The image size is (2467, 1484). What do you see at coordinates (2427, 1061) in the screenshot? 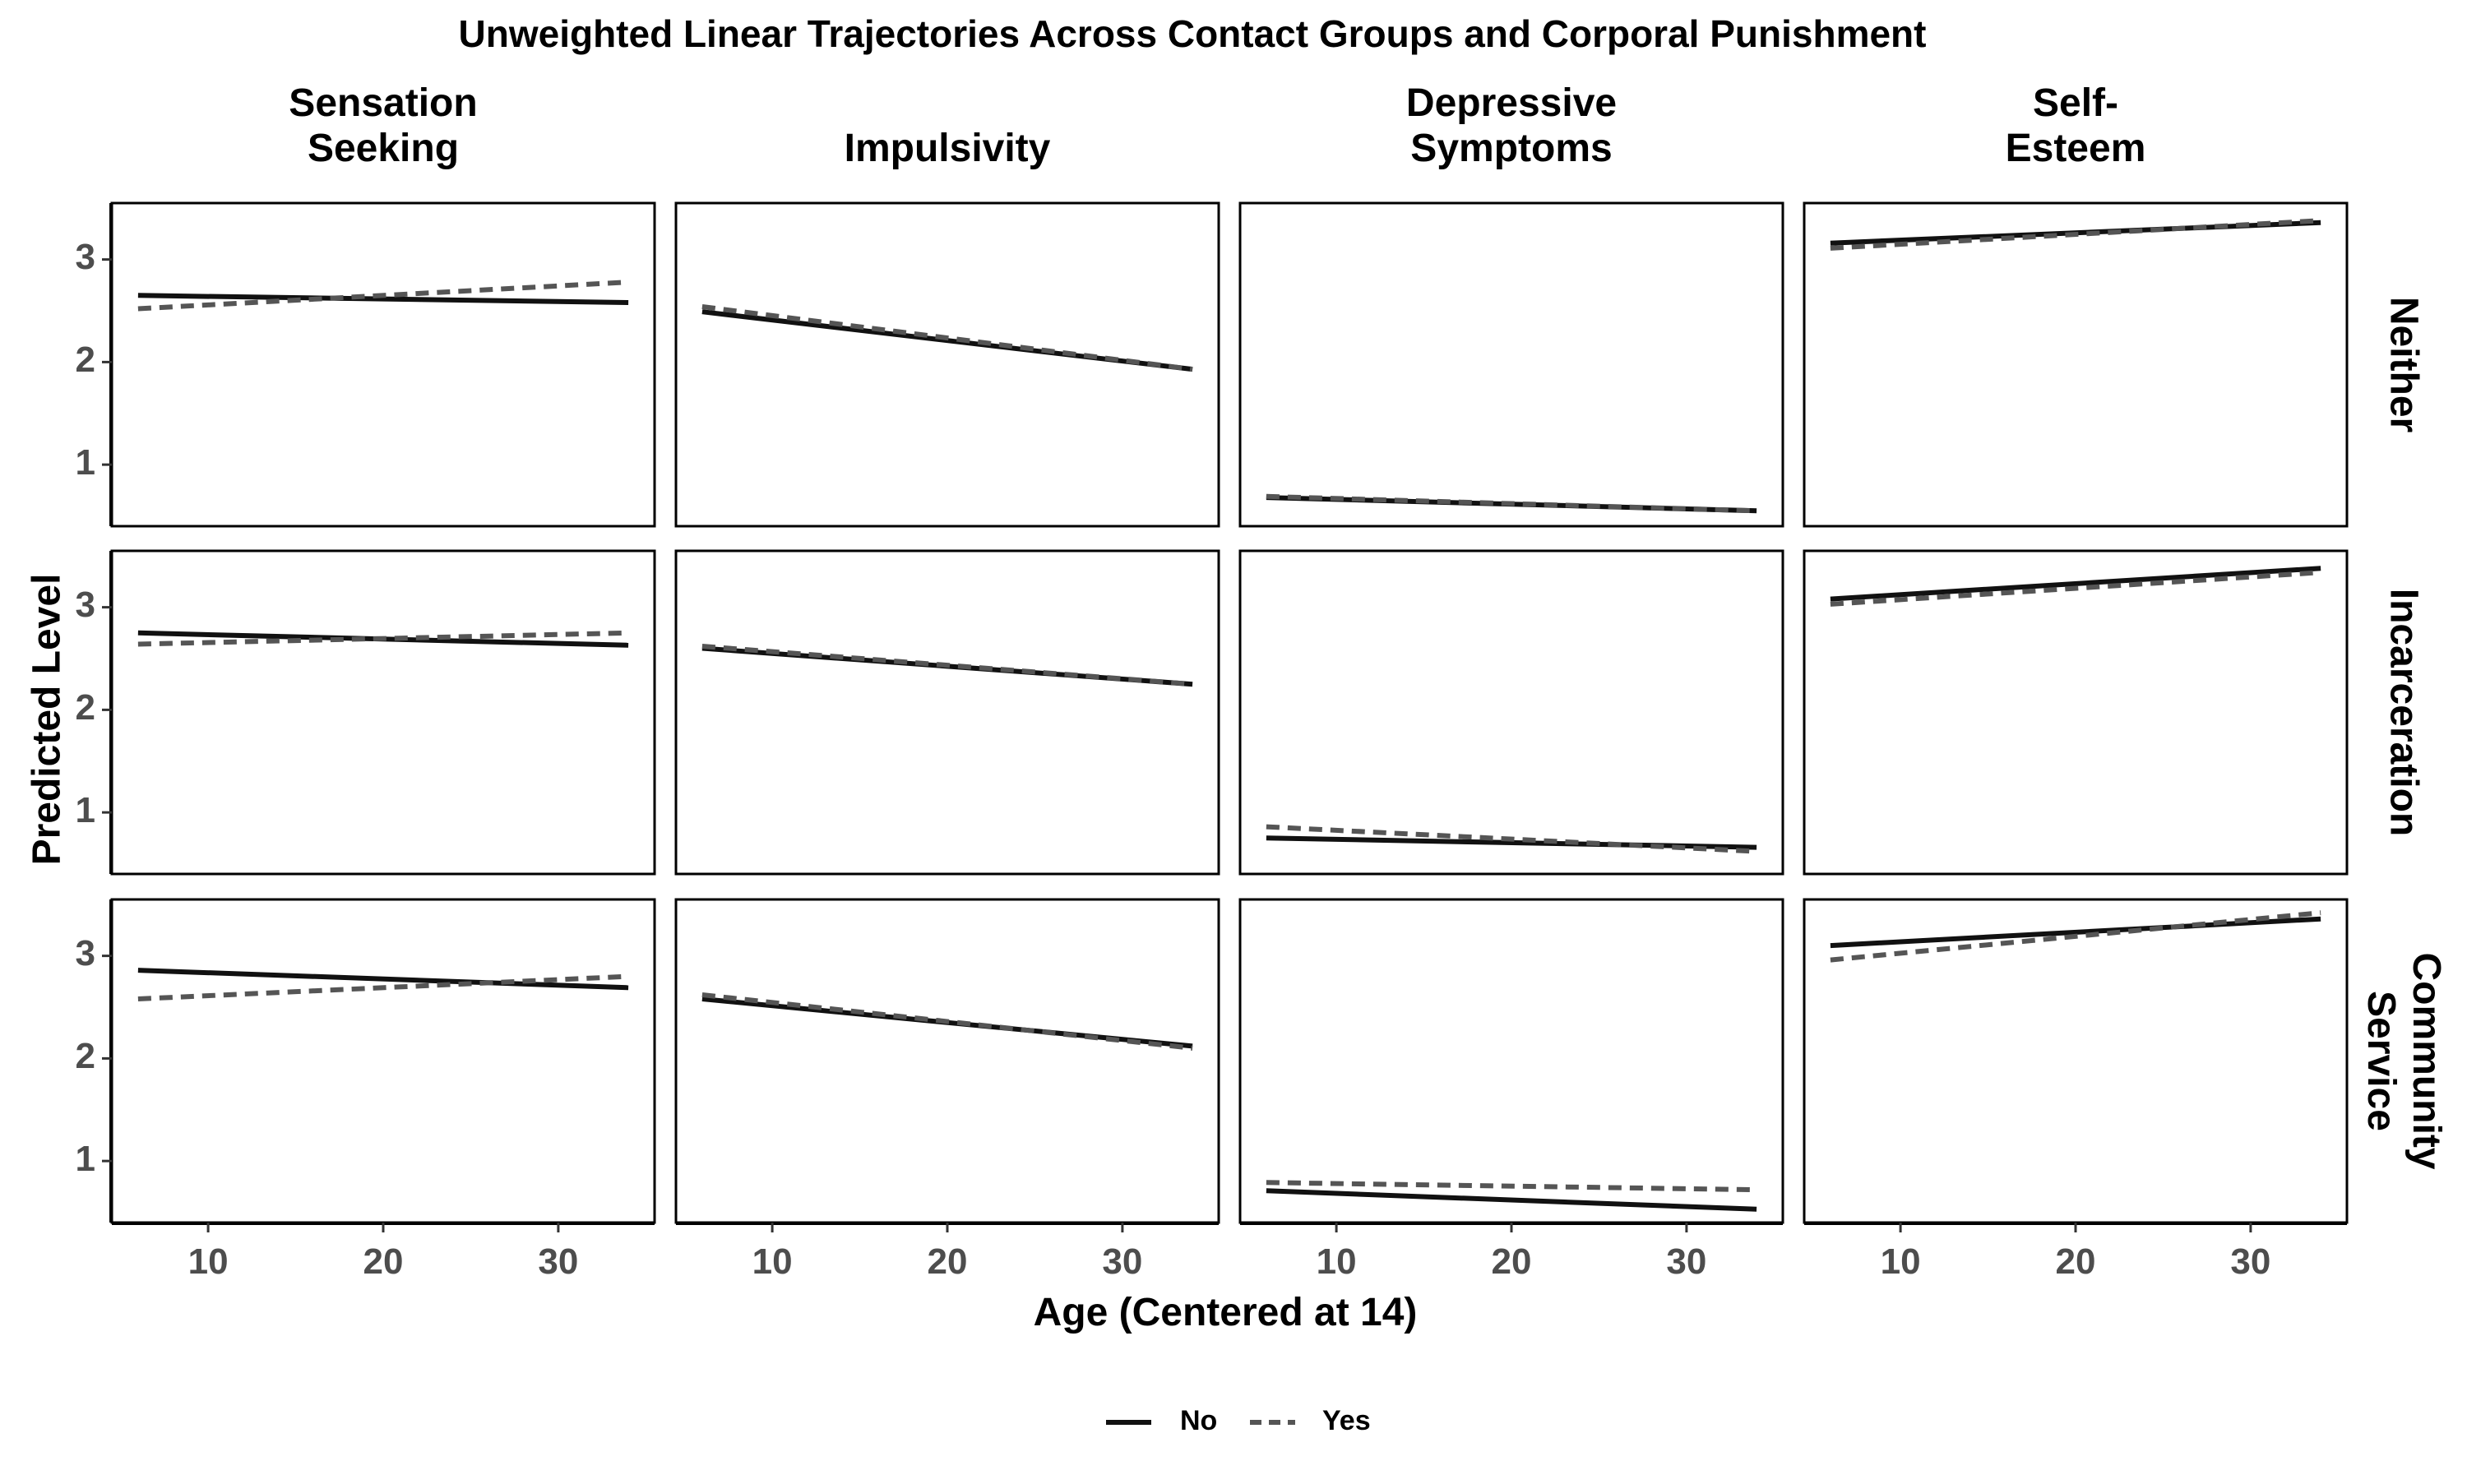
I see `row-strip-label-community-1: Community` at bounding box center [2427, 1061].